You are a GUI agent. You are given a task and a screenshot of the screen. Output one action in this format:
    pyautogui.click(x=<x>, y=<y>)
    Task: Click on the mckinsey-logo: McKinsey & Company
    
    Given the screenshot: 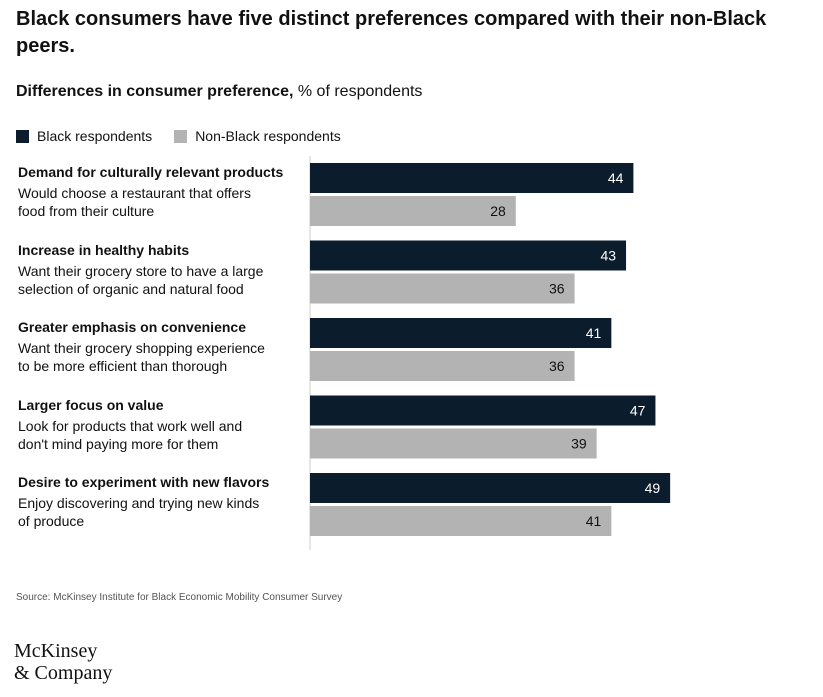 What is the action you would take?
    pyautogui.click(x=63, y=662)
    